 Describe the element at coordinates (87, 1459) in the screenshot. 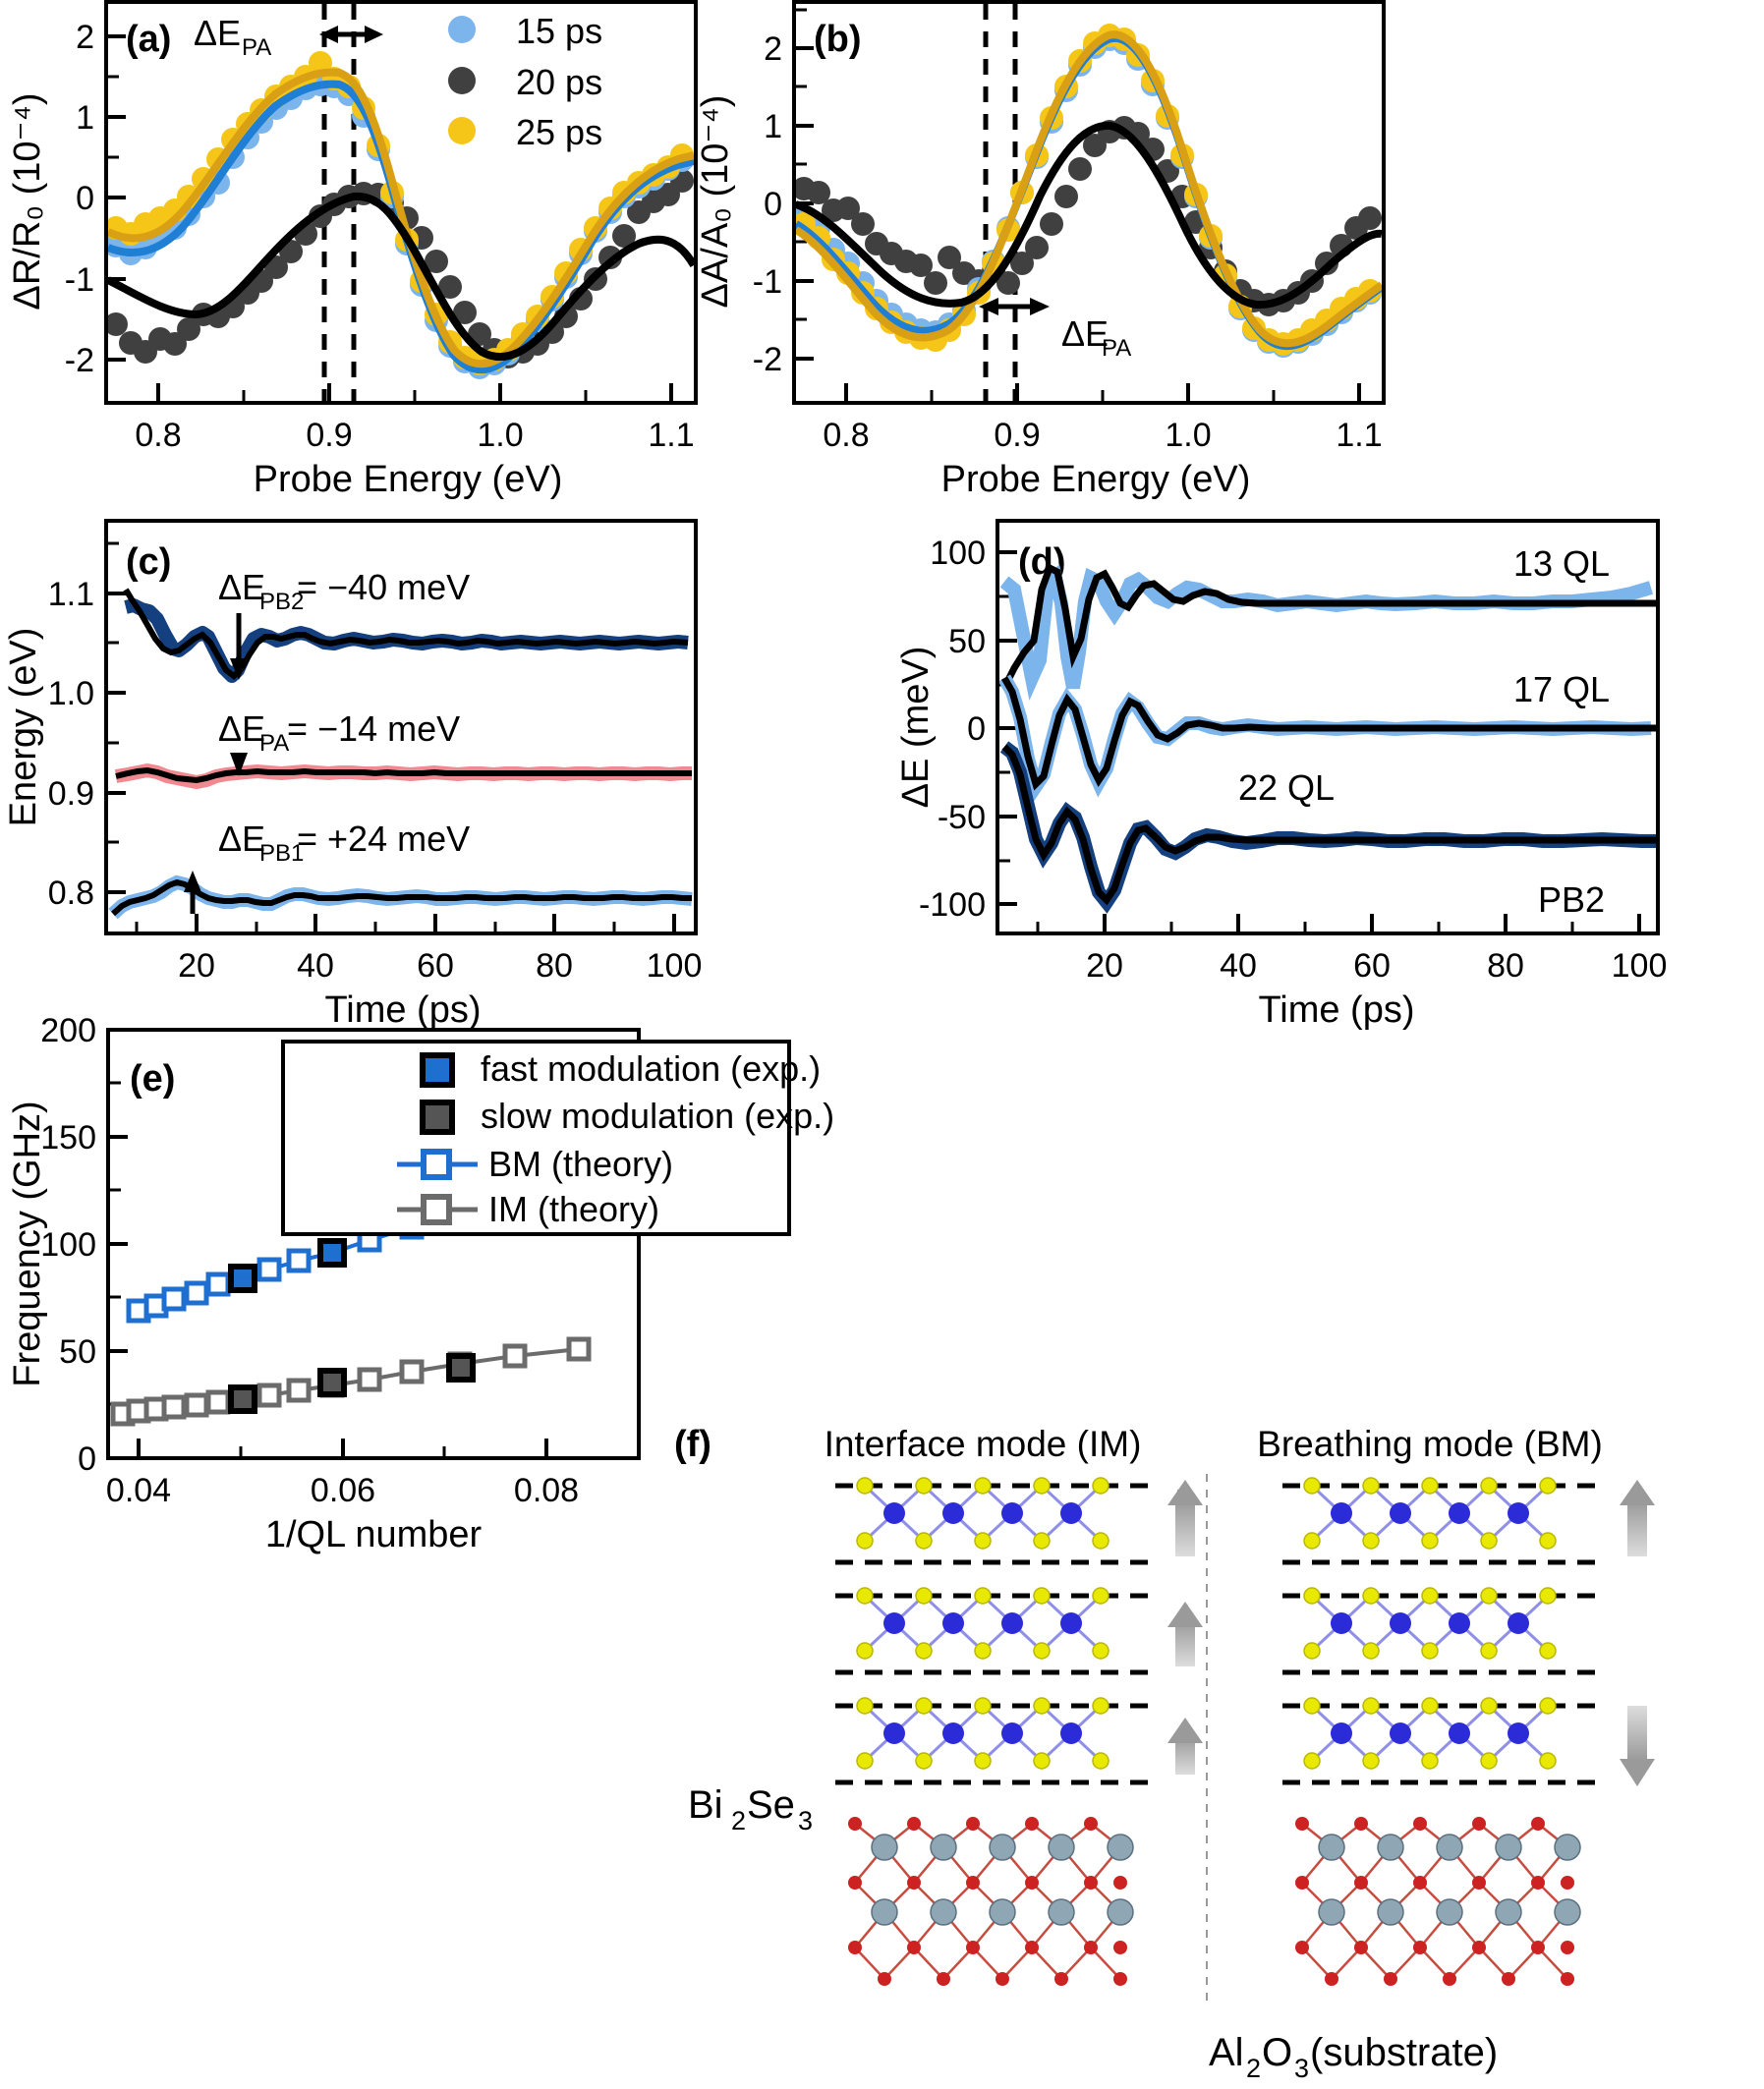

I see `panel-e-ytick-0: 0` at that location.